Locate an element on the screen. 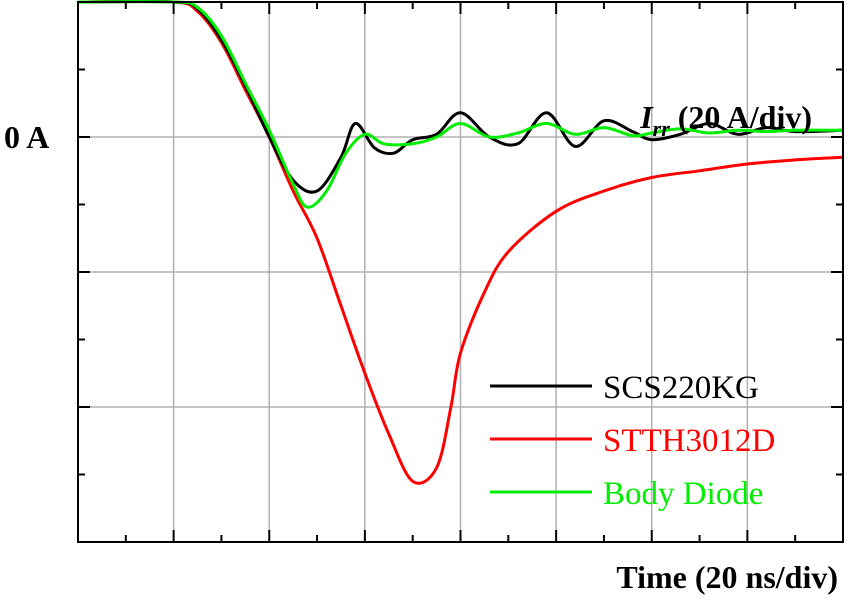 This screenshot has width=850, height=601. y-tick-label: 0 A is located at coordinates (26, 137).